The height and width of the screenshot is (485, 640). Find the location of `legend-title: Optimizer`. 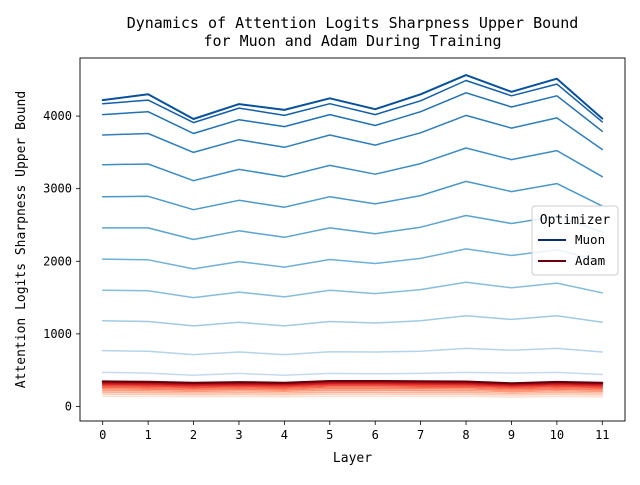

legend-title: Optimizer is located at coordinates (575, 220).